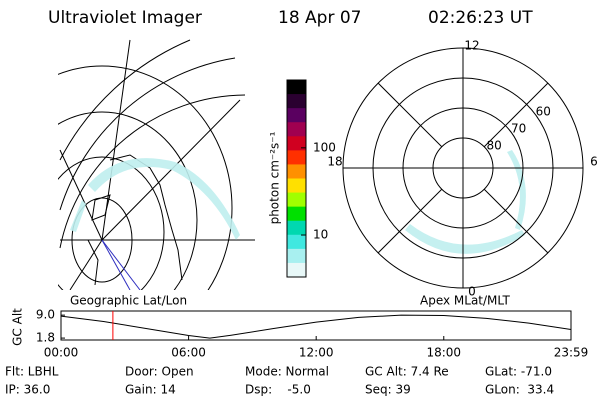  I want to click on info-field: Gain: 14, so click(150, 390).